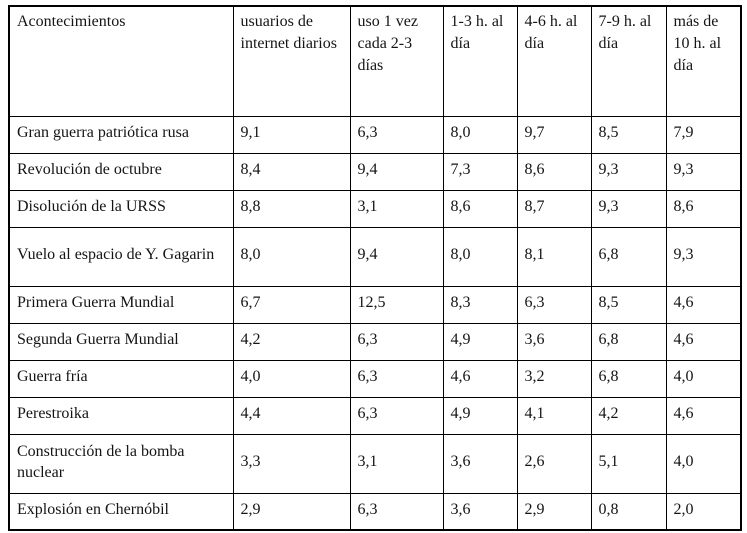  I want to click on value-cell: 0,8, so click(628, 511).